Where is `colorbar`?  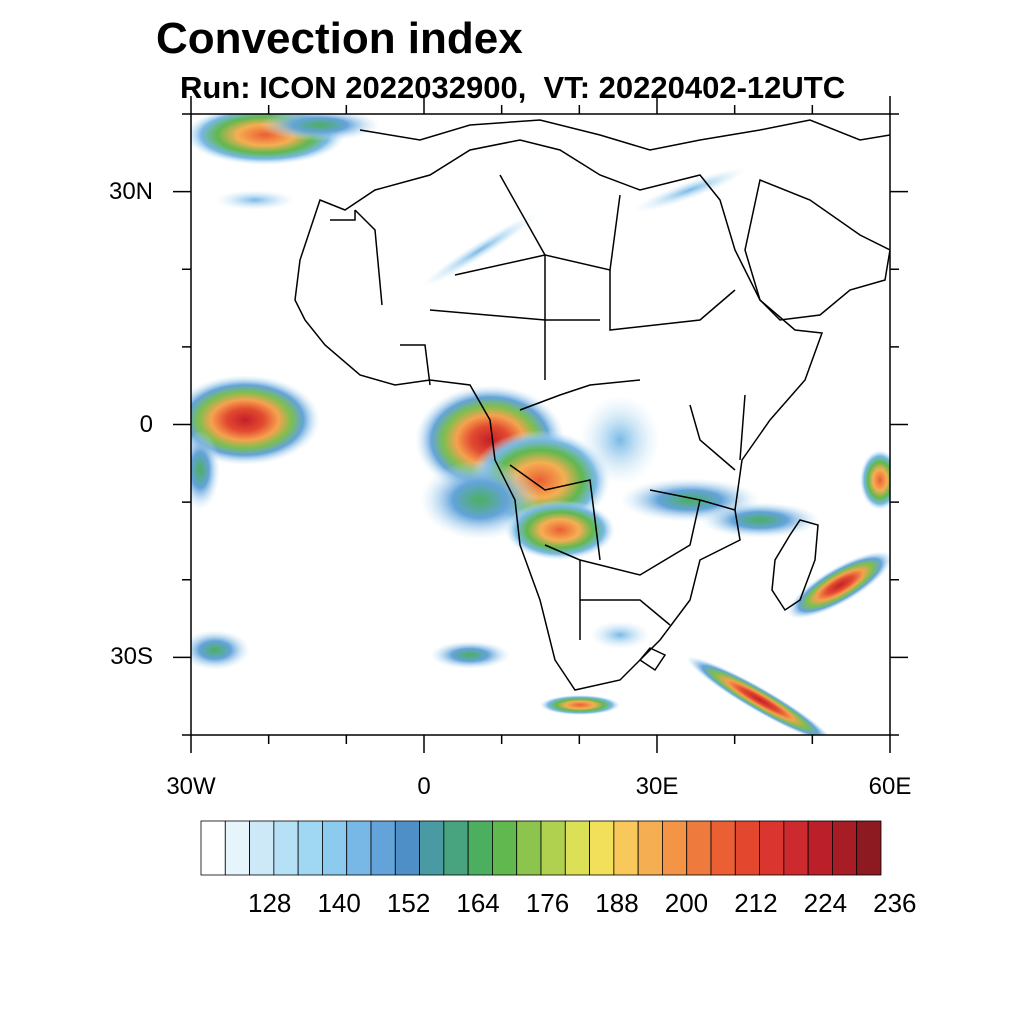
colorbar is located at coordinates (541, 848).